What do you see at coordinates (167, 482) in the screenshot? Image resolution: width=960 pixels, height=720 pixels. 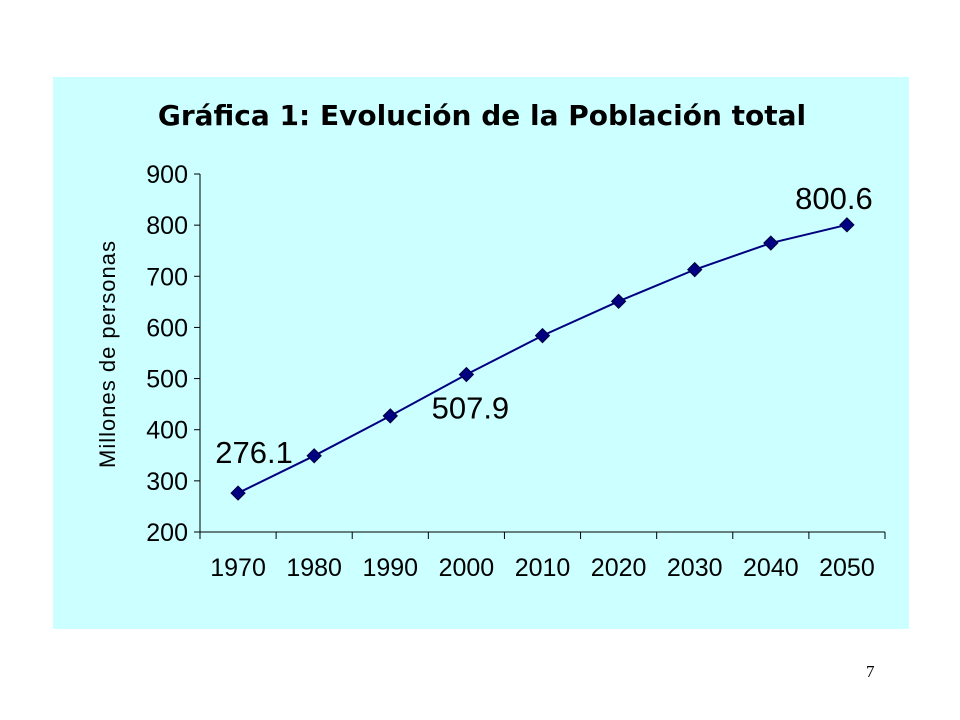 I see `y-tick-label-300: 300` at bounding box center [167, 482].